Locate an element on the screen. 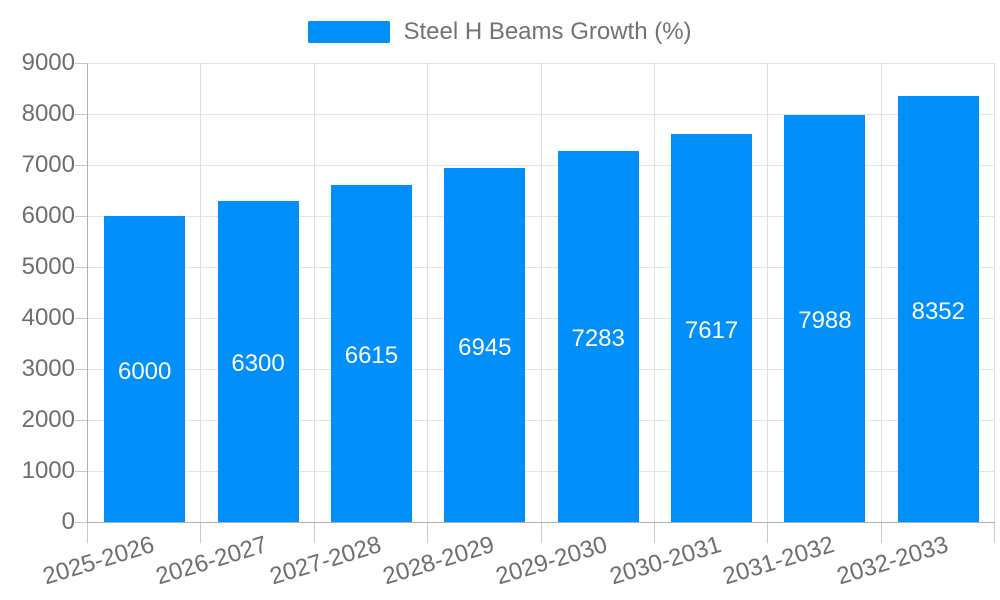  y-axis-label: 5000 is located at coordinates (48, 266).